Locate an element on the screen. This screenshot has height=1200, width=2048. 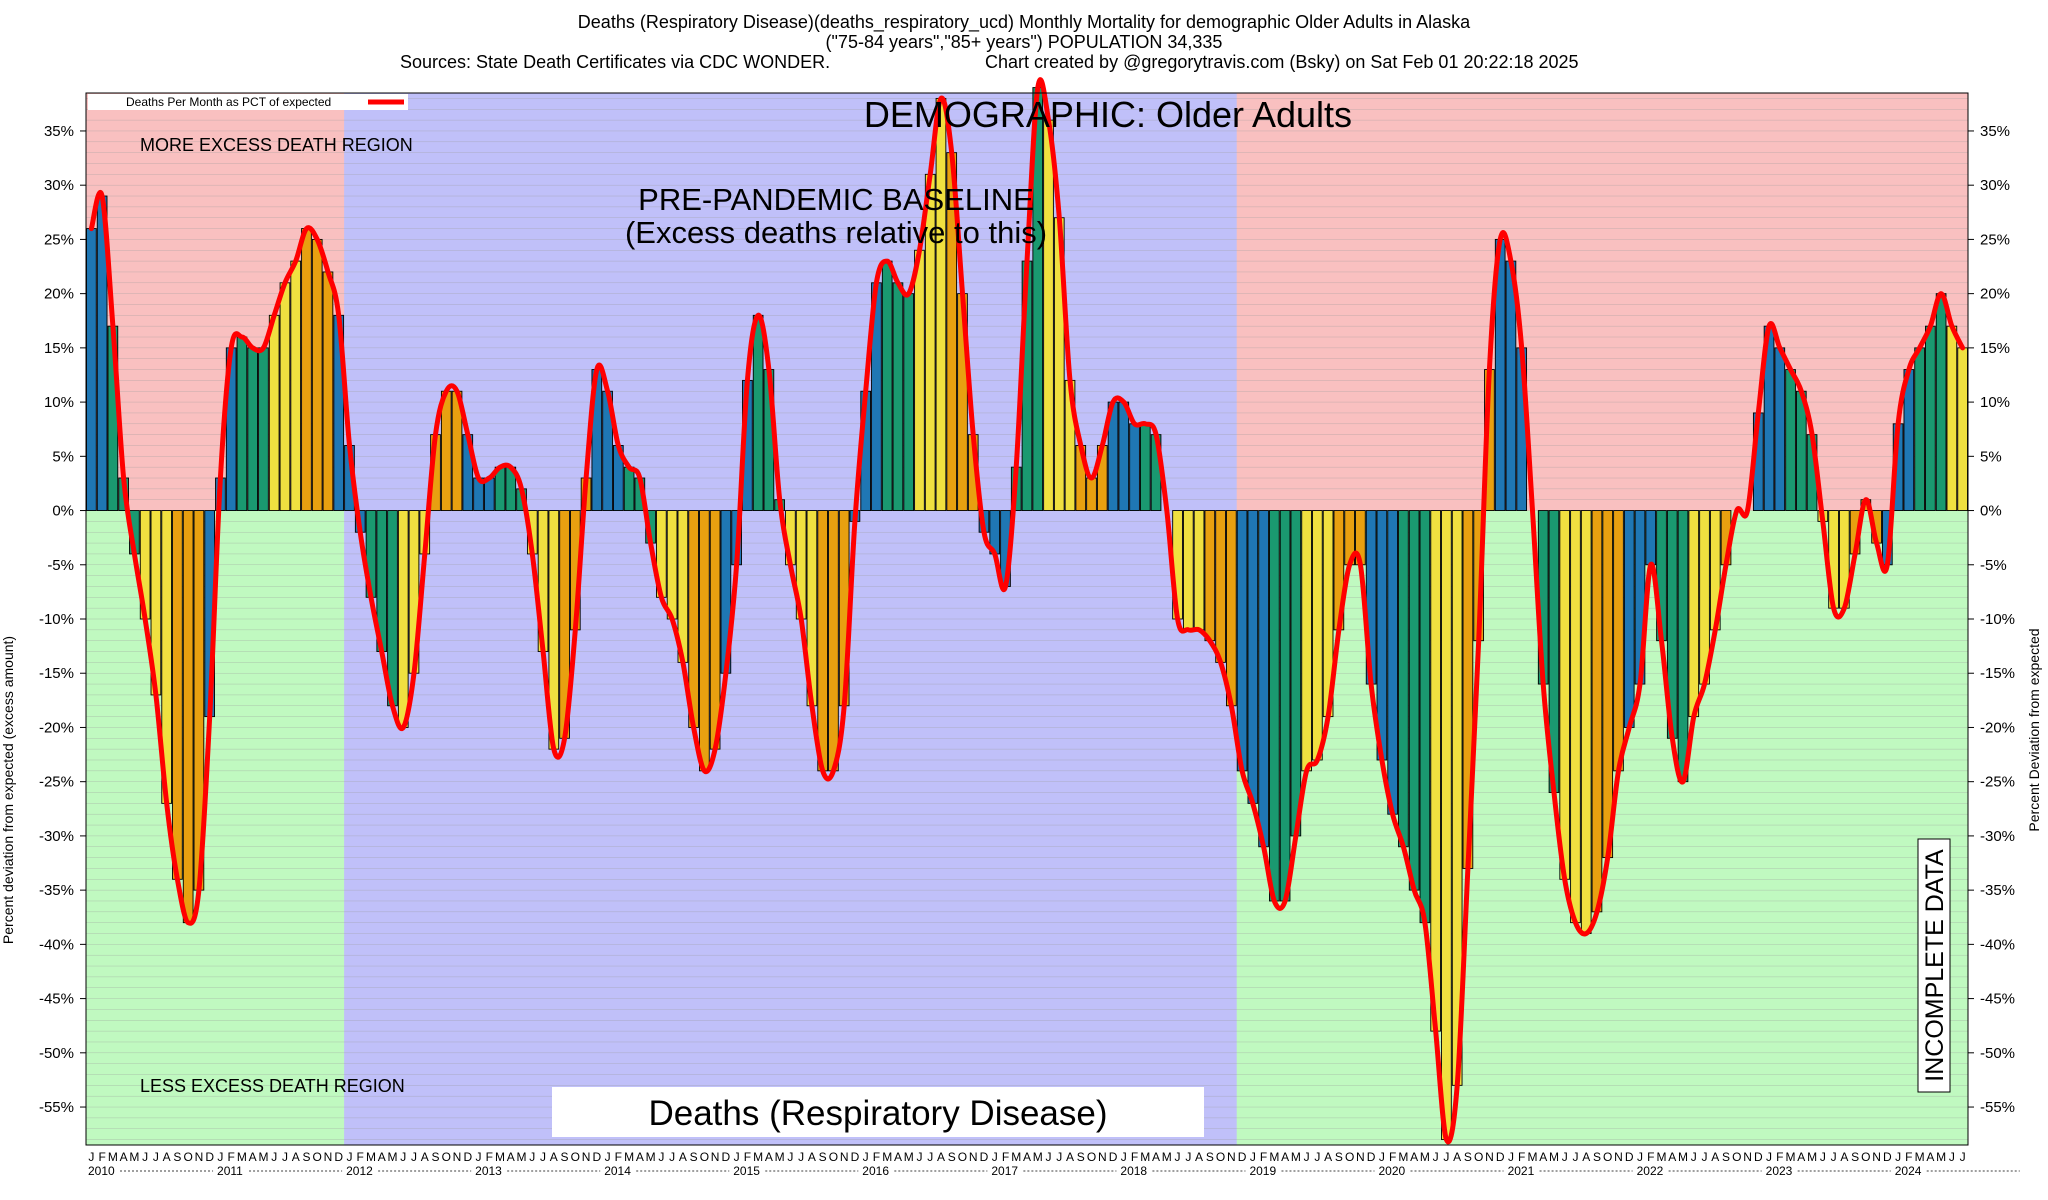
x-year-label: 2015 is located at coordinates (746, 1171).